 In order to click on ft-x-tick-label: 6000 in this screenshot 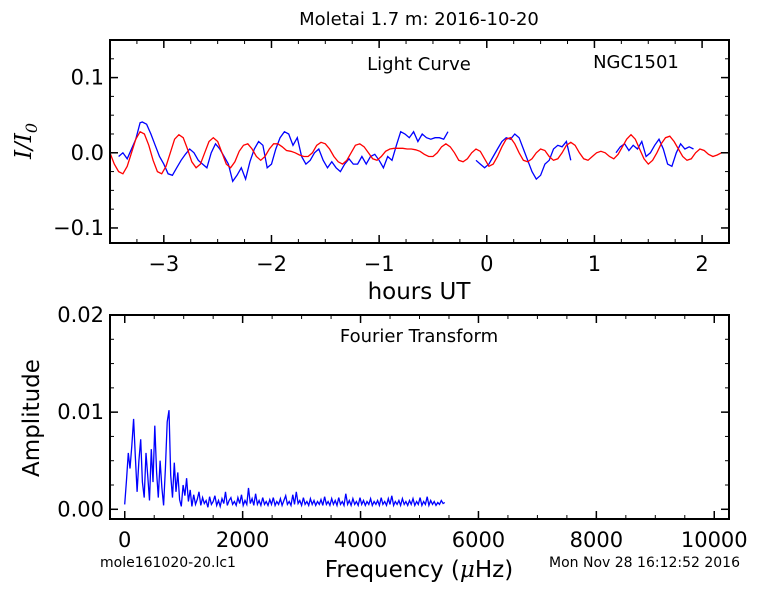, I will do `click(478, 540)`.